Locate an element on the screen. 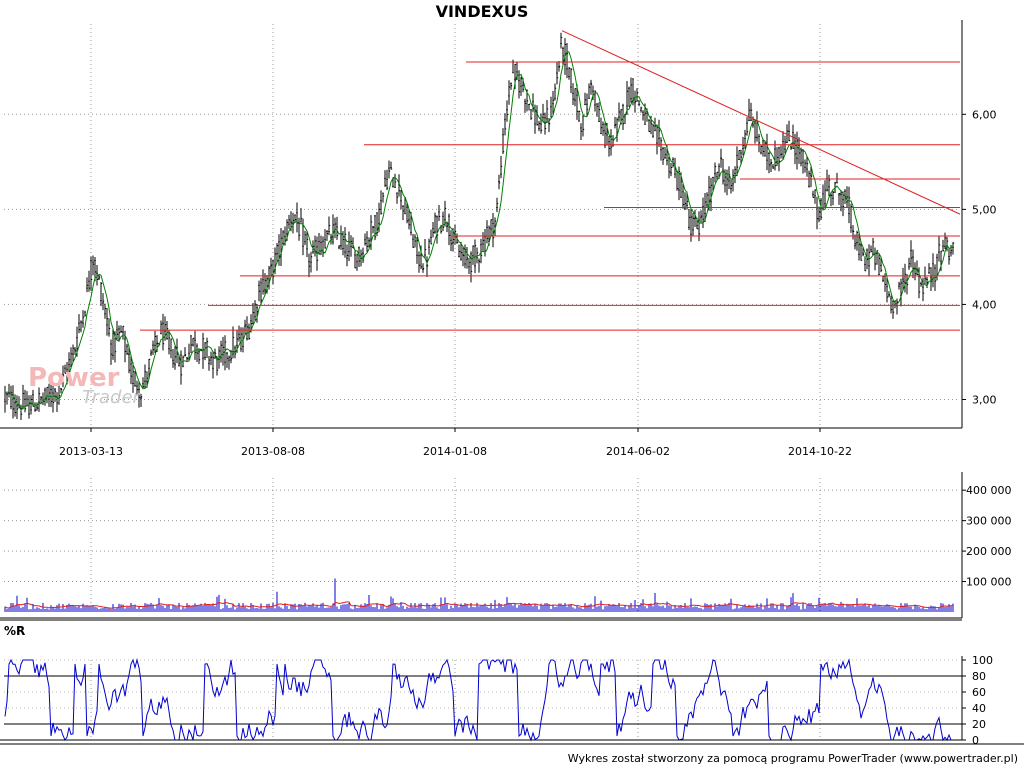  watermark-logo: Power Trader is located at coordinates (84, 385).